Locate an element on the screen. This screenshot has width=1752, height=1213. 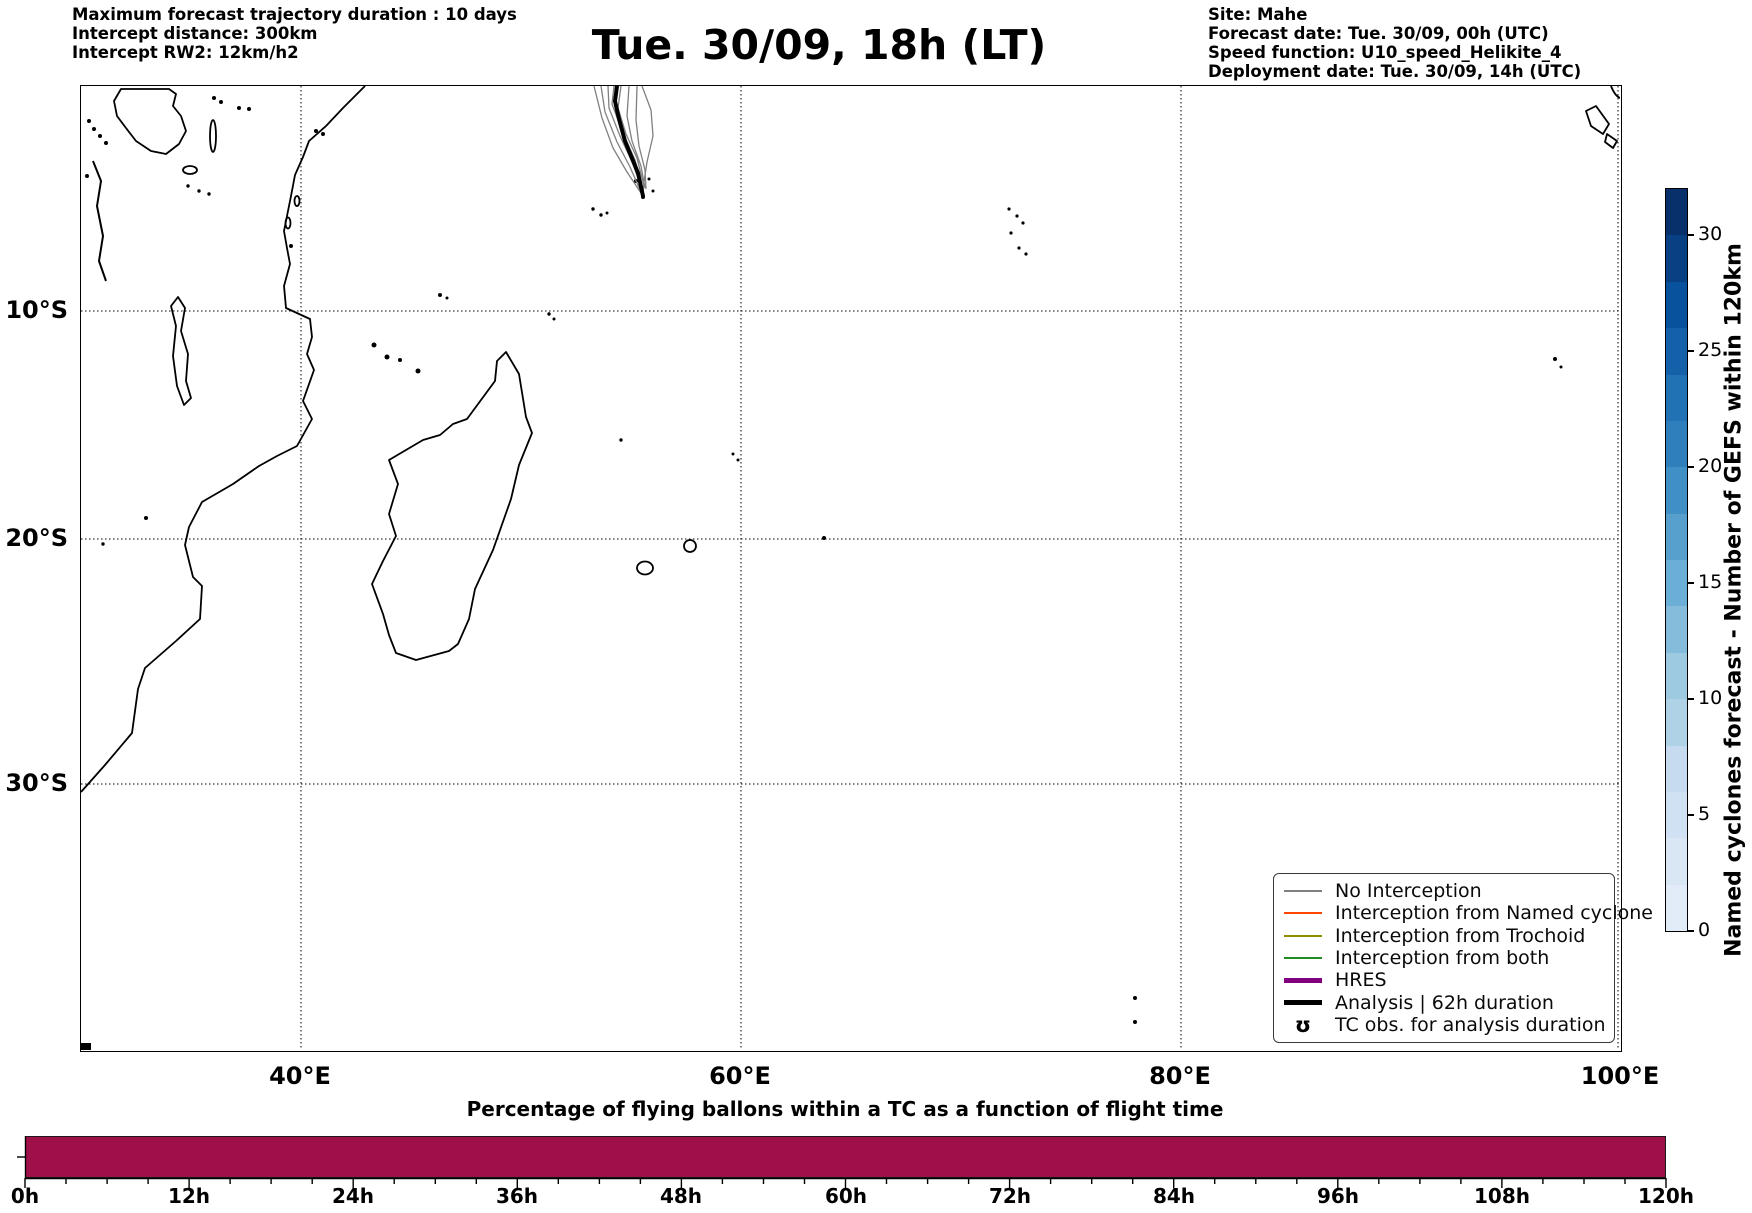
lat-tick-30s: 30°S is located at coordinates (36, 783).